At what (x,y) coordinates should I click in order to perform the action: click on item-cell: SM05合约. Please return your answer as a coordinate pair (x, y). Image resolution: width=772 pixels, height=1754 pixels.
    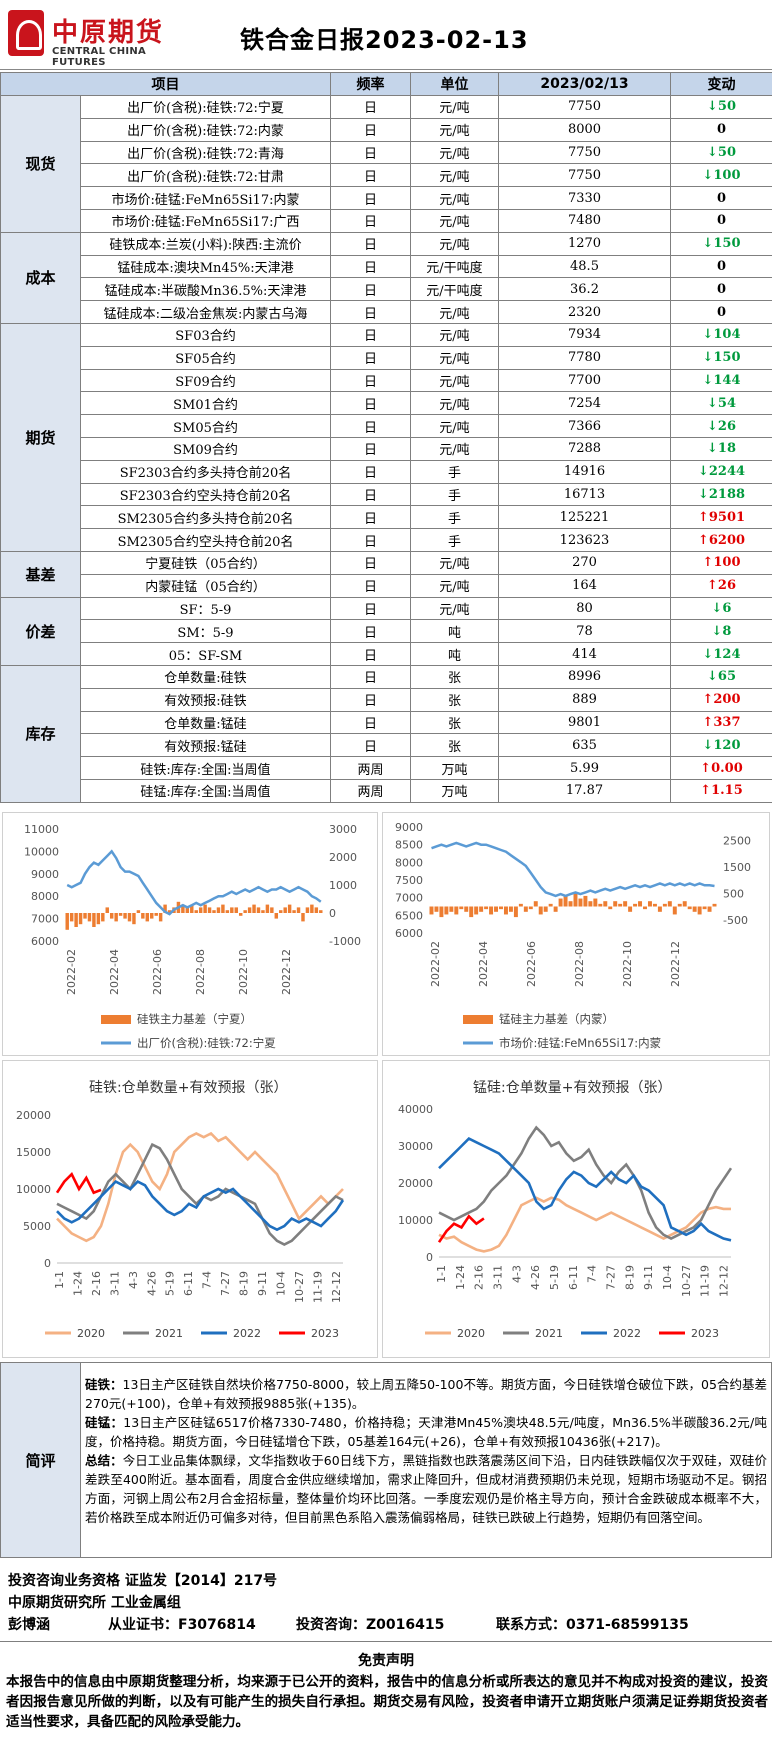
    Looking at the image, I should click on (205, 426).